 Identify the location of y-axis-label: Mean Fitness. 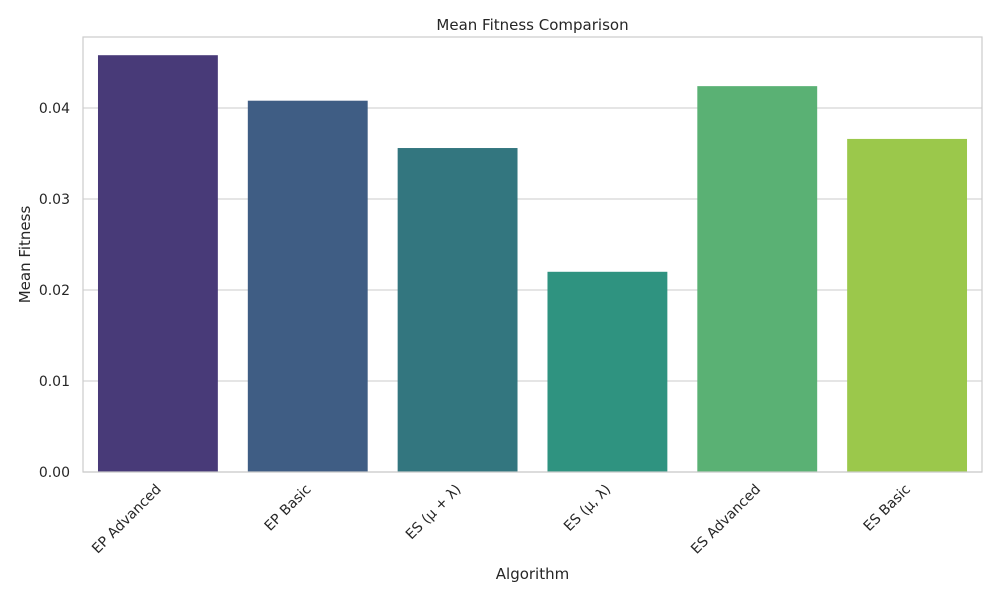
(25, 255).